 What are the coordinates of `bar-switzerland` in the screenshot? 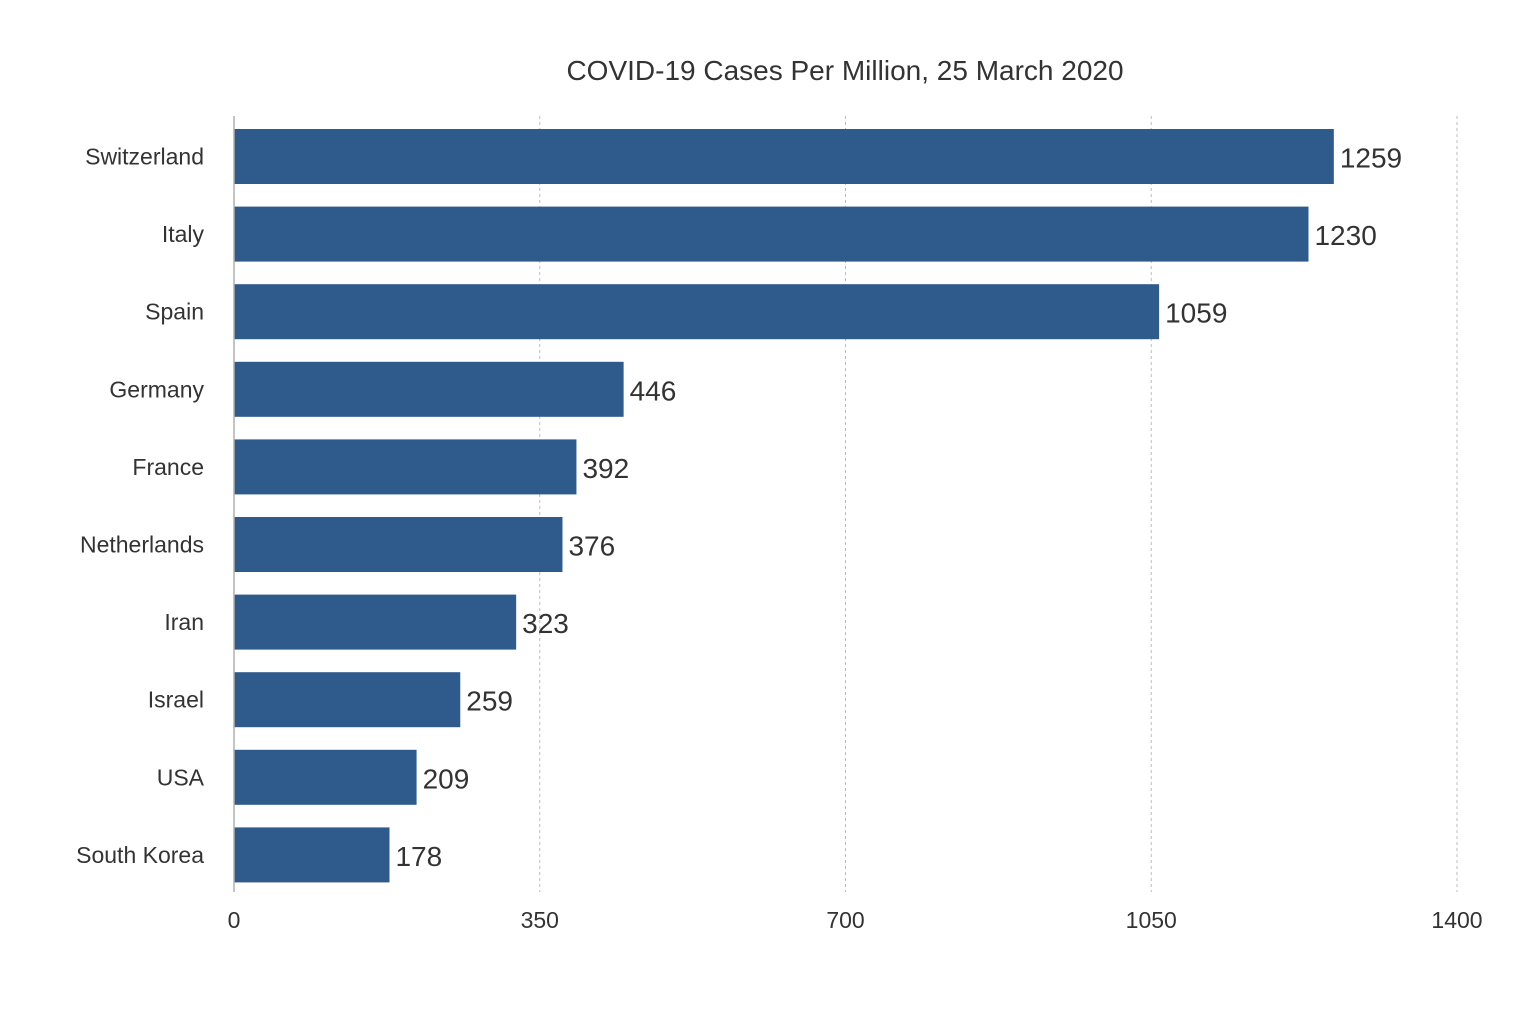 It's located at (784, 156).